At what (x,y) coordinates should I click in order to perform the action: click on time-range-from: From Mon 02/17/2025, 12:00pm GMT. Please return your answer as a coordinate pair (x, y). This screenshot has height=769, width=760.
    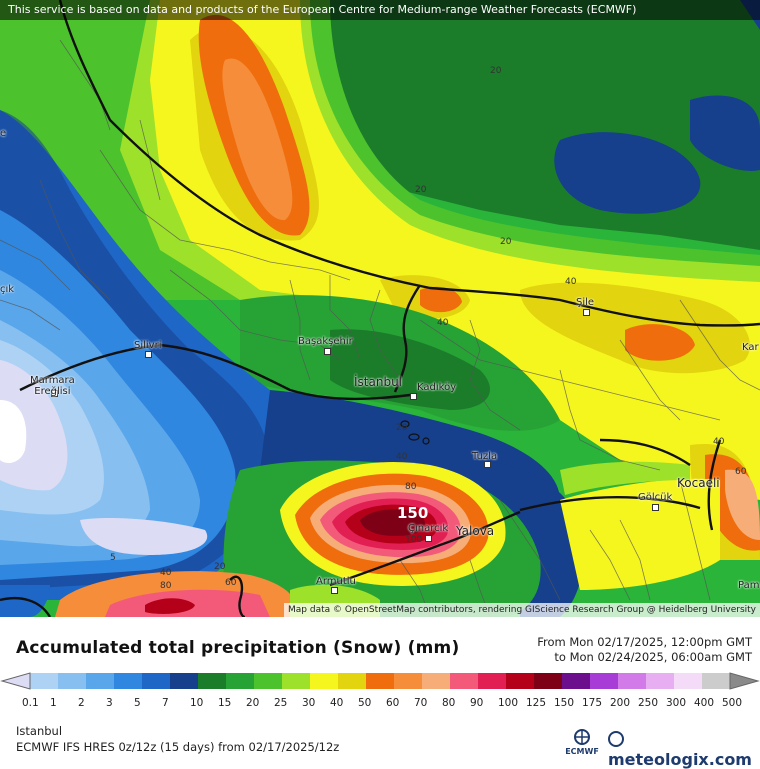
    Looking at the image, I should click on (644, 642).